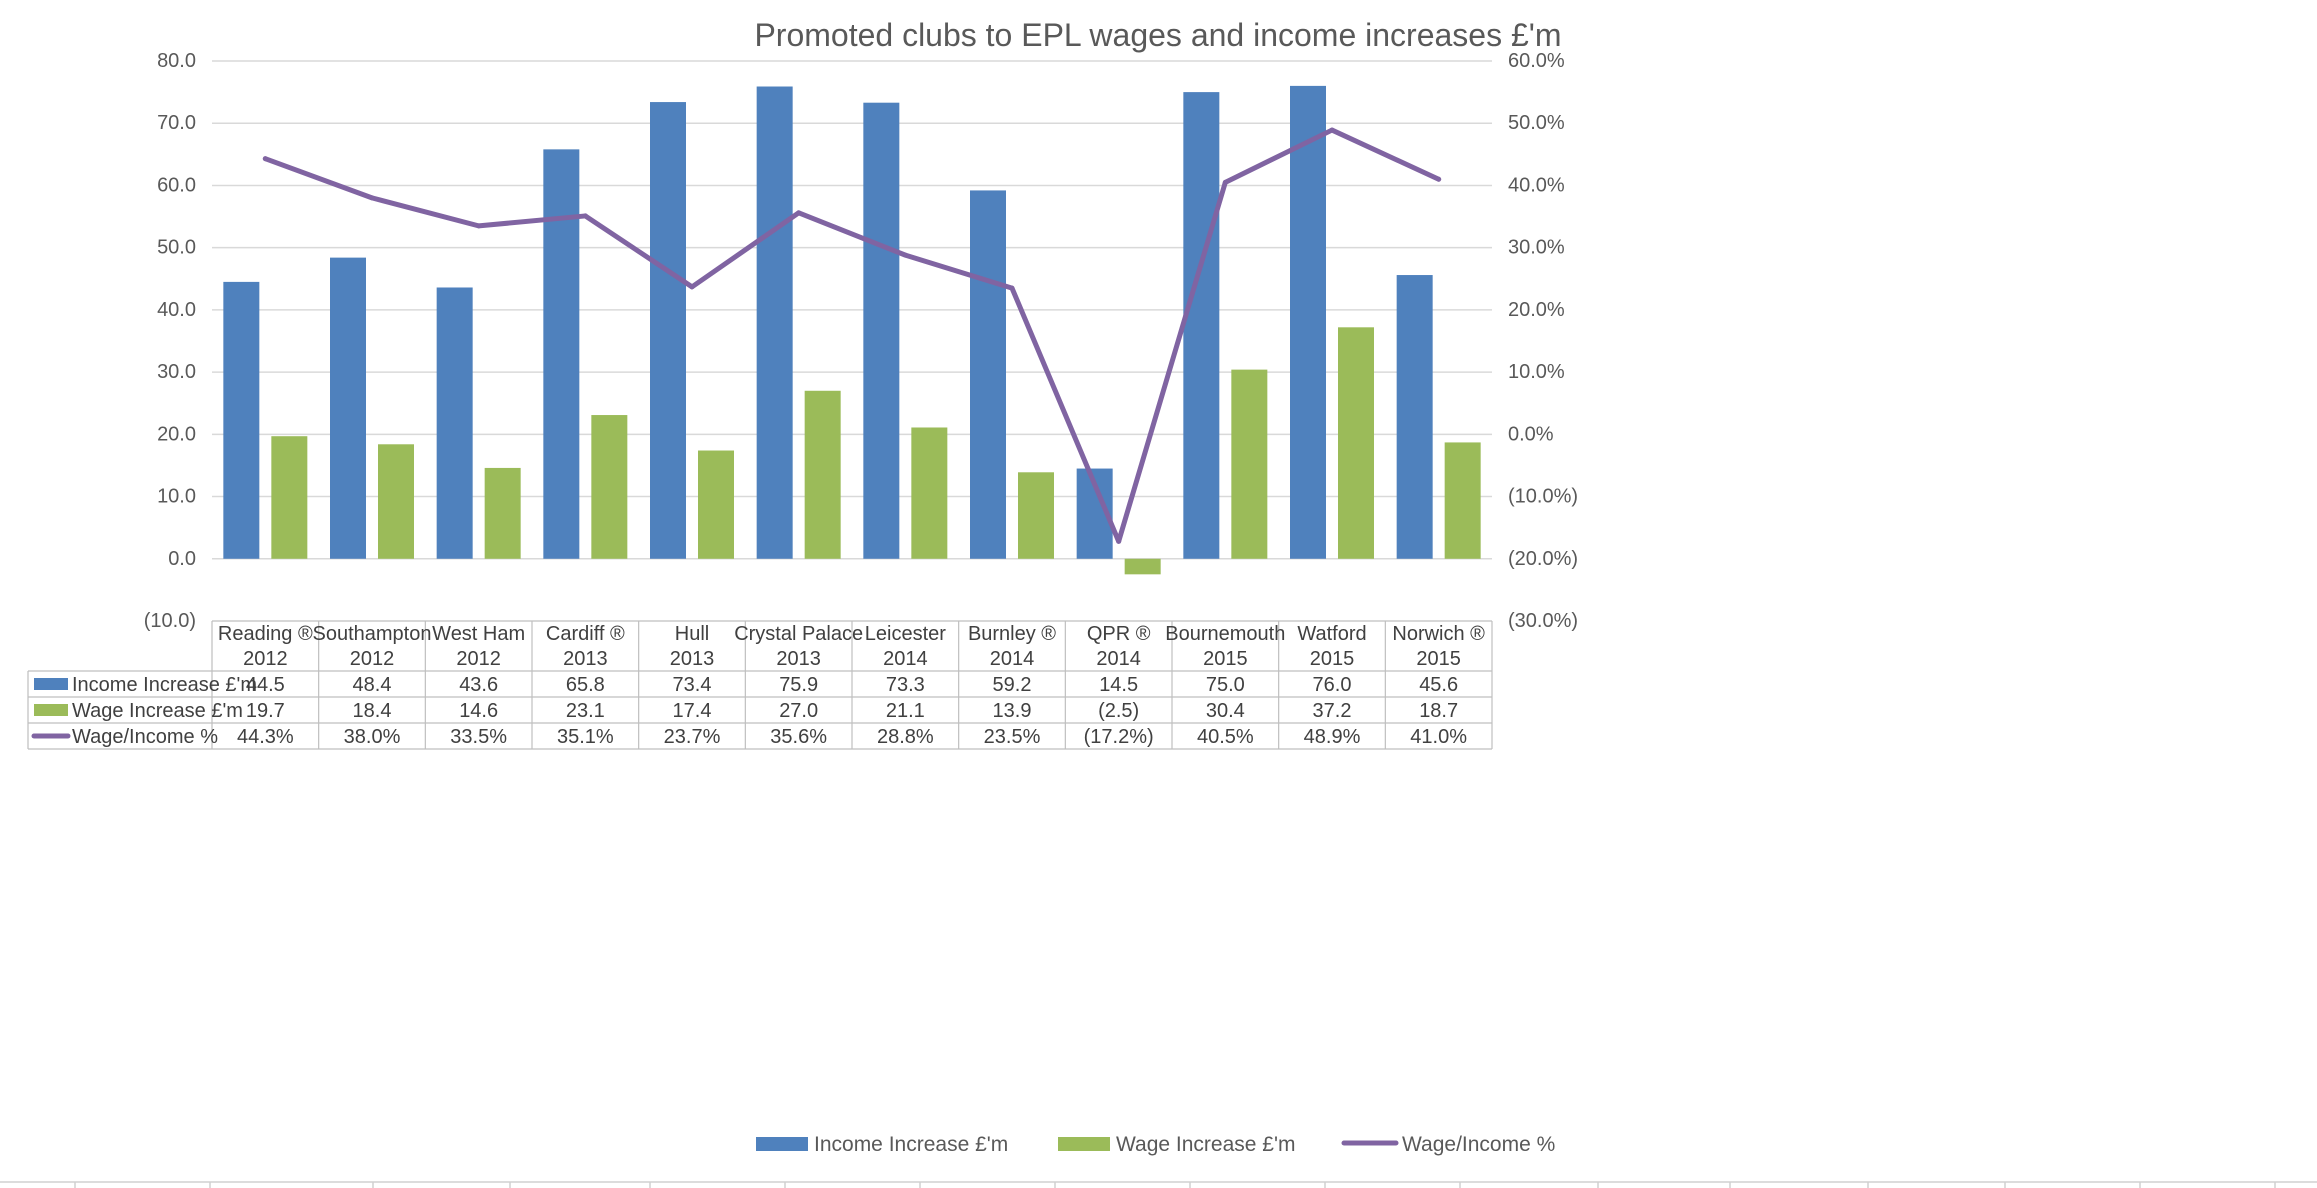 The image size is (2317, 1188). I want to click on category-year-label: 2012, so click(372, 659).